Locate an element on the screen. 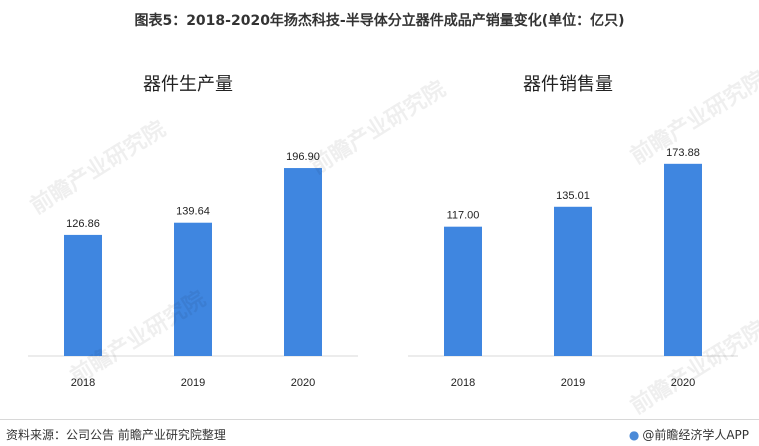 This screenshot has width=759, height=446. brand: ● @前瞻经济学人APP is located at coordinates (689, 434).